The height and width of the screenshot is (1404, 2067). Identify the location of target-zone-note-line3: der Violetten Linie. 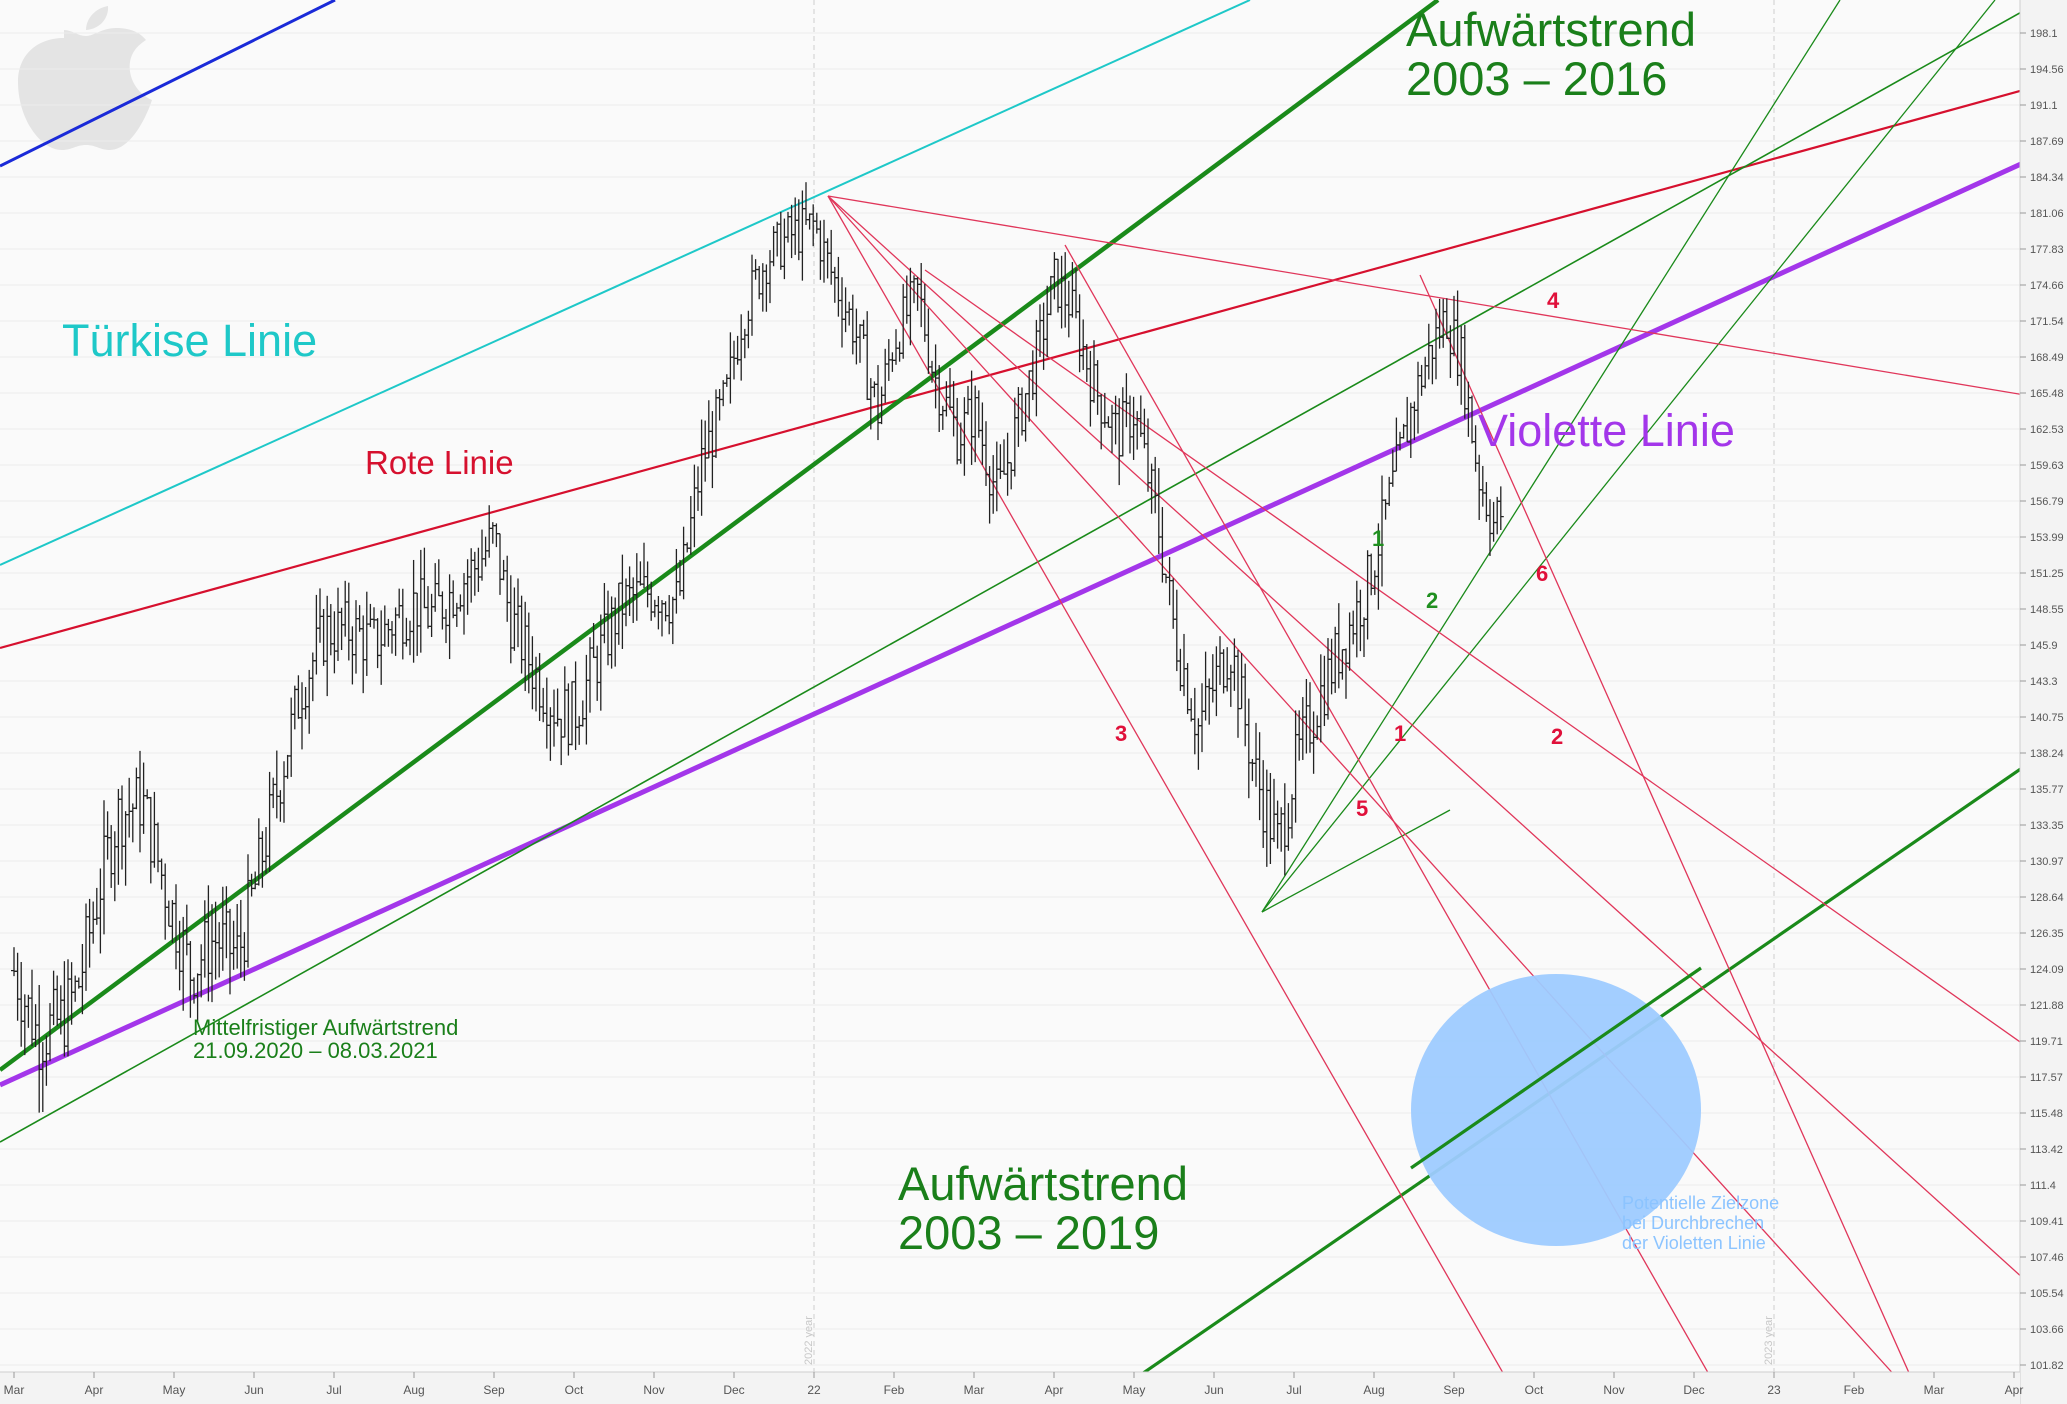
(1694, 1242).